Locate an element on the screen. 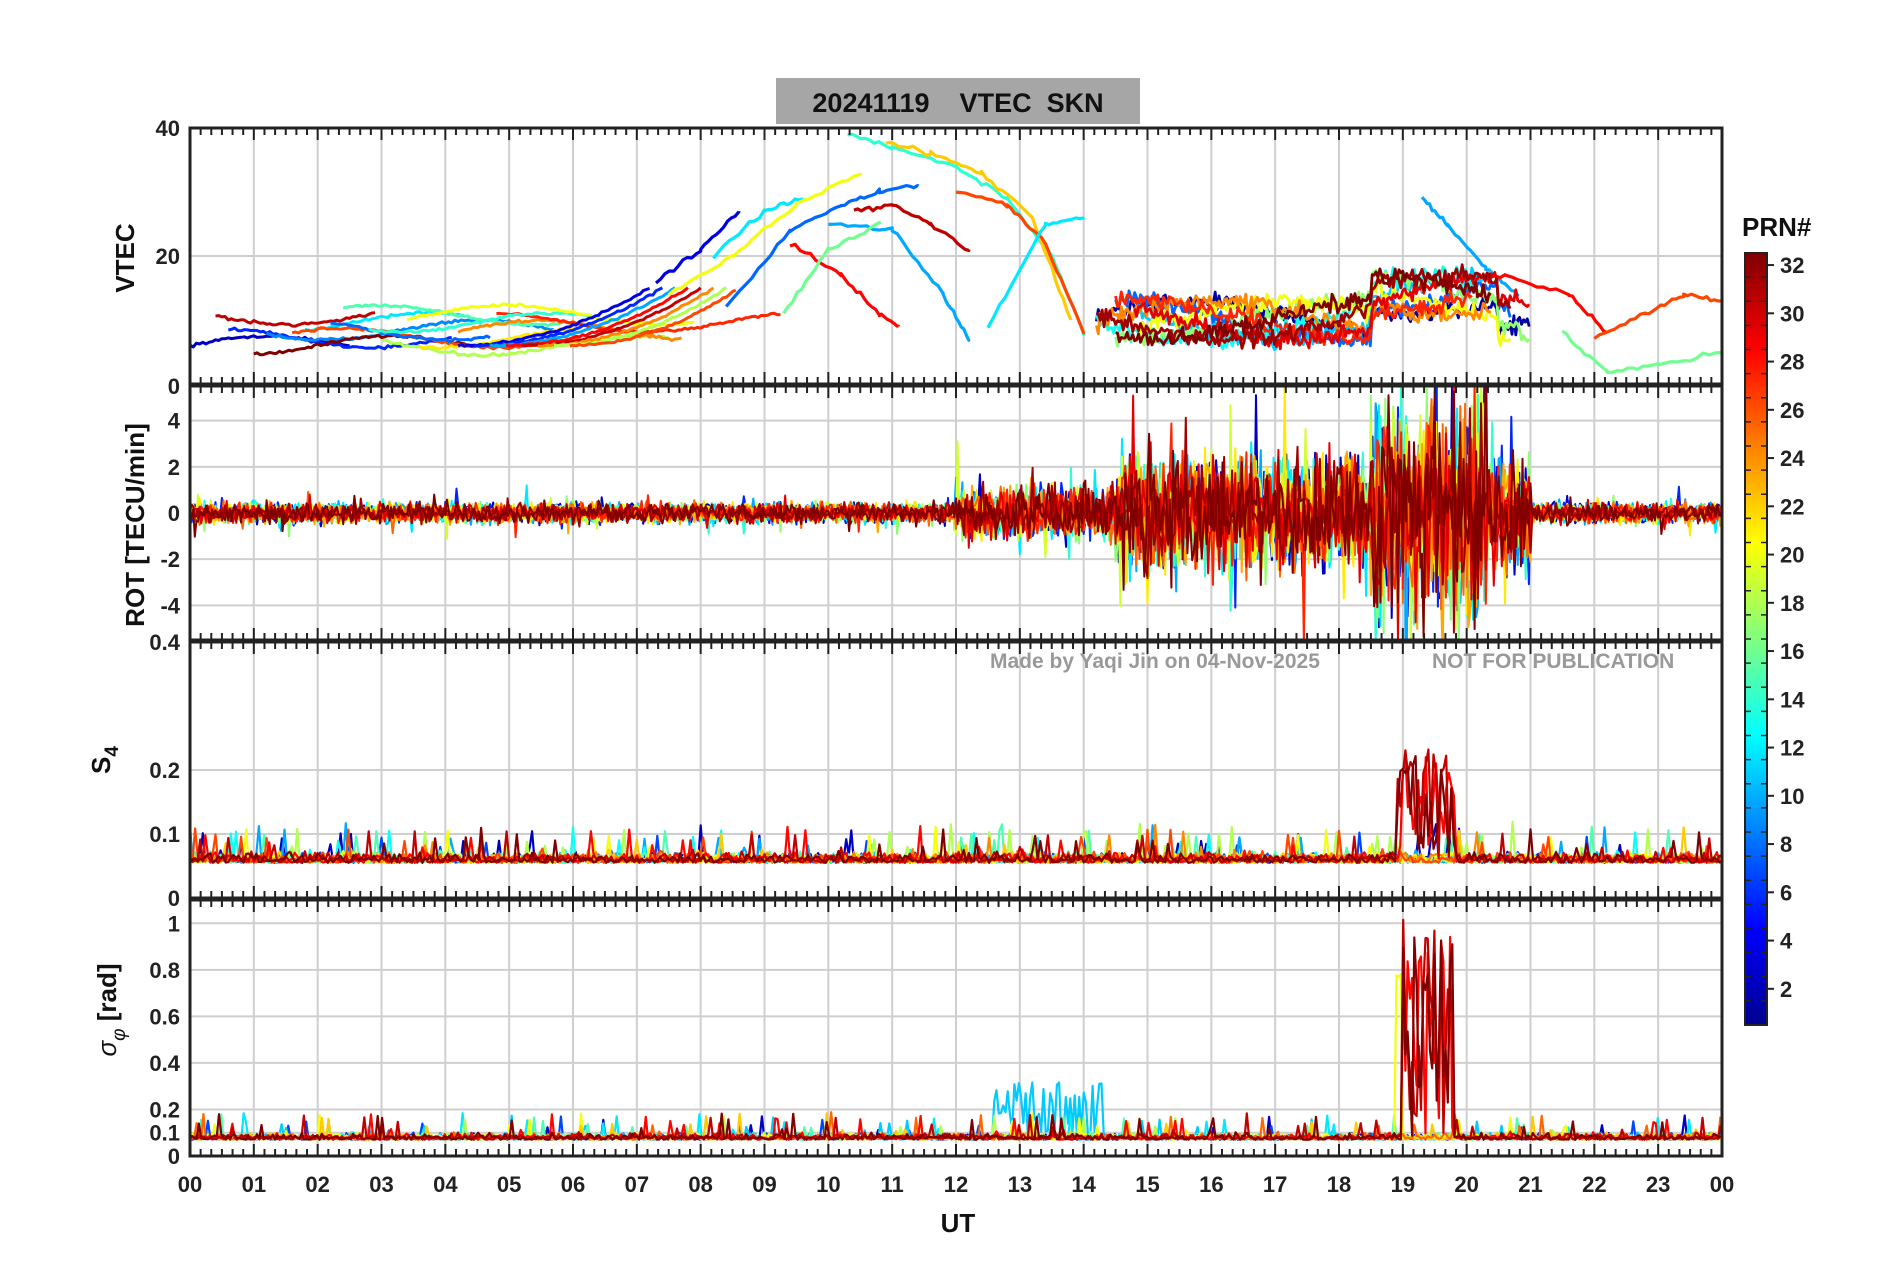 Image resolution: width=1902 pixels, height=1272 pixels. colorbar-tick-label: 20 is located at coordinates (1792, 555).